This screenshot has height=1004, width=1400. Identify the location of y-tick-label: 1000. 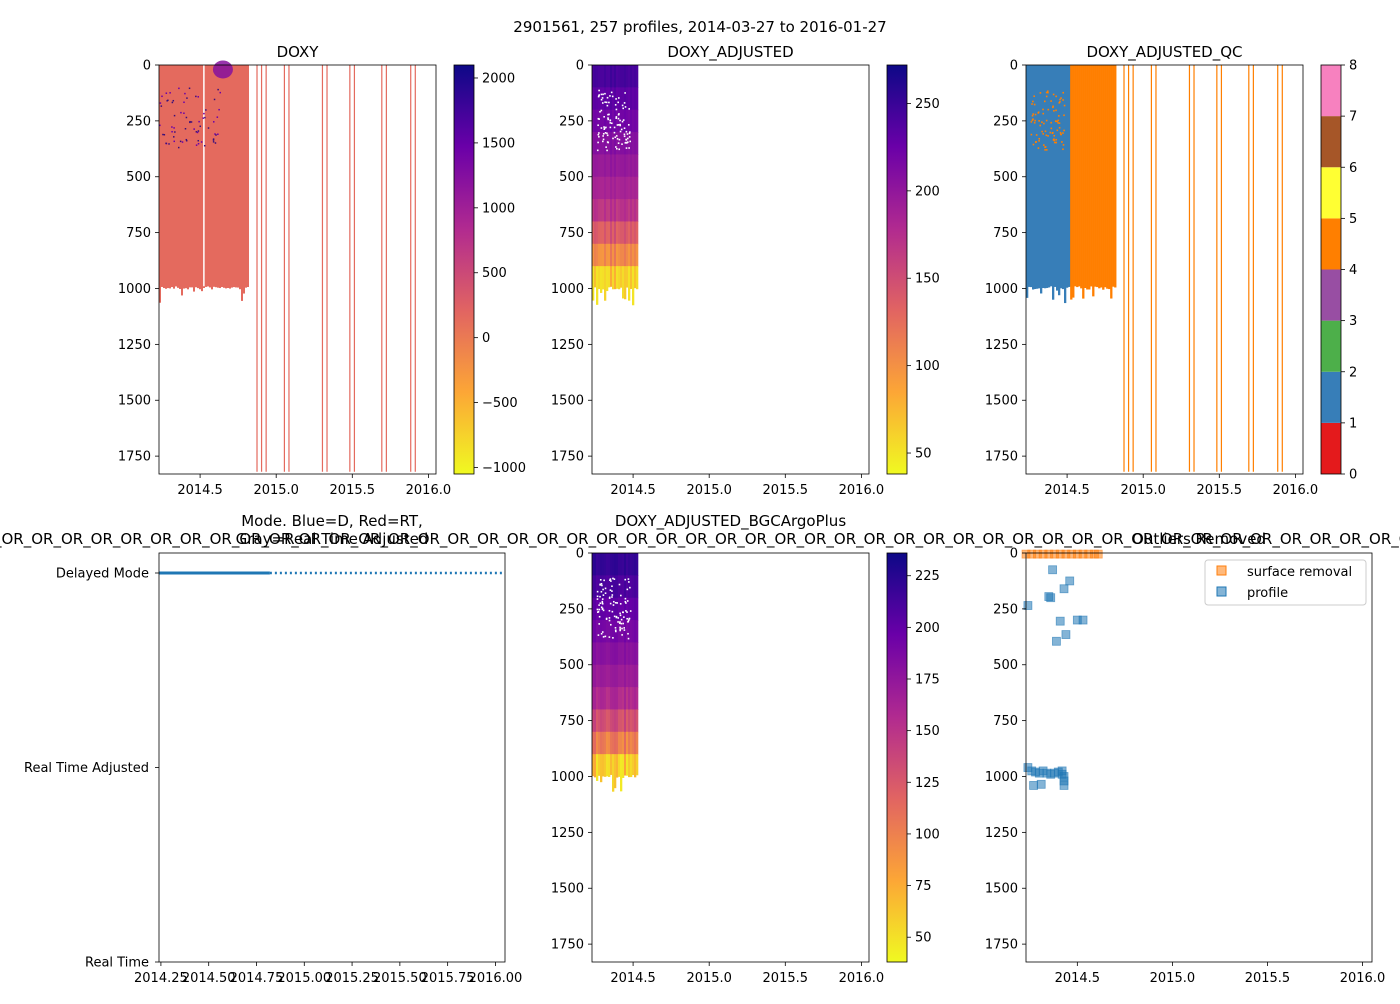
(1001, 289).